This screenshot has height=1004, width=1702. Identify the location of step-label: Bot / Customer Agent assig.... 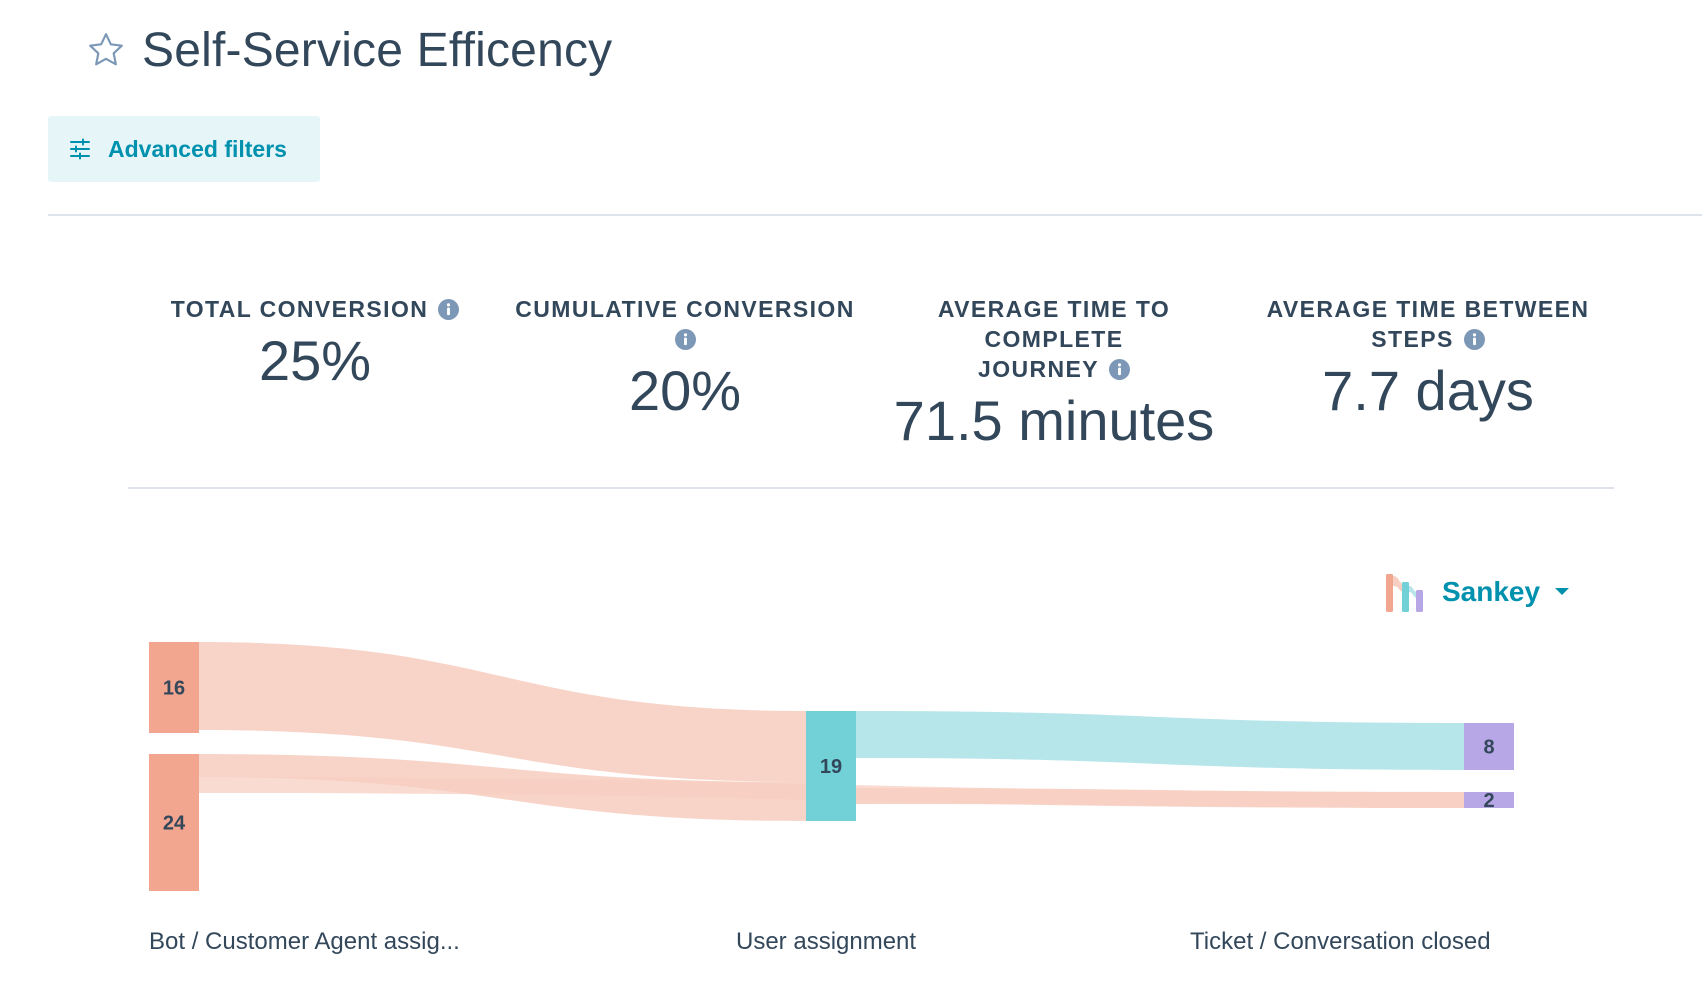
(304, 941).